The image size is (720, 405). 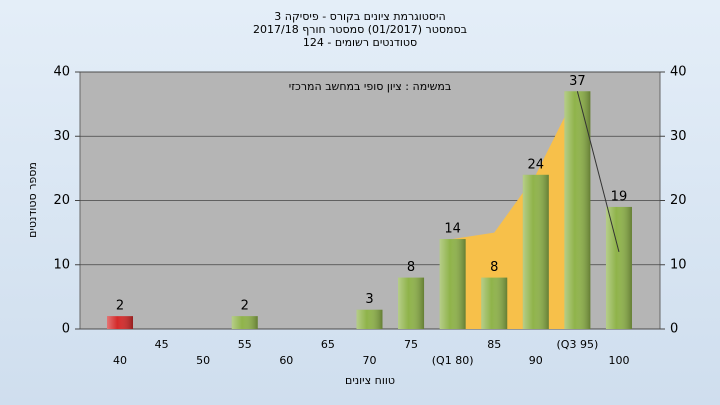 I want to click on x-tick-label: 55, so click(x=245, y=344).